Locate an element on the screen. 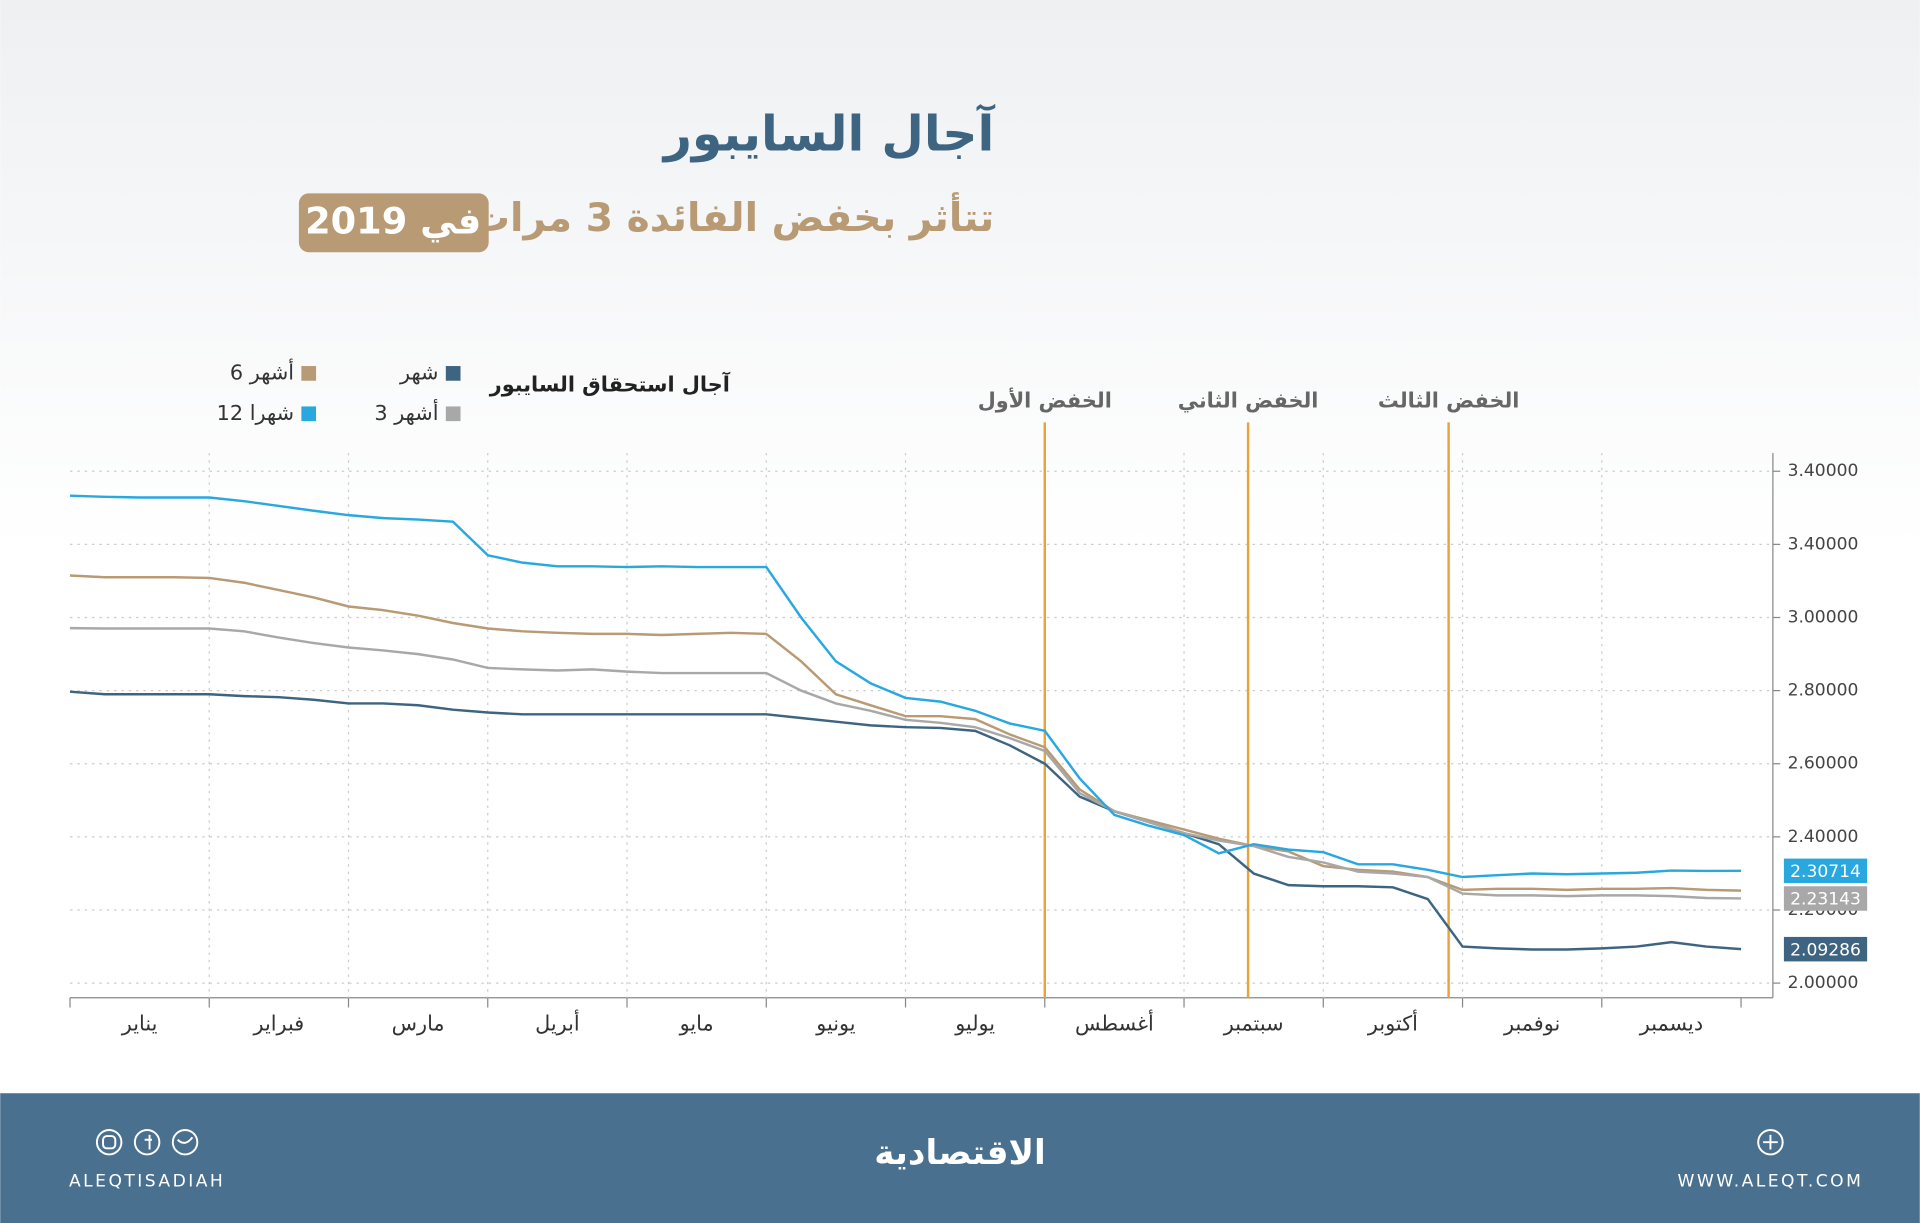 Image resolution: width=1920 pixels, height=1223 pixels. x-tick-label: نوفمبر is located at coordinates (1531, 1024).